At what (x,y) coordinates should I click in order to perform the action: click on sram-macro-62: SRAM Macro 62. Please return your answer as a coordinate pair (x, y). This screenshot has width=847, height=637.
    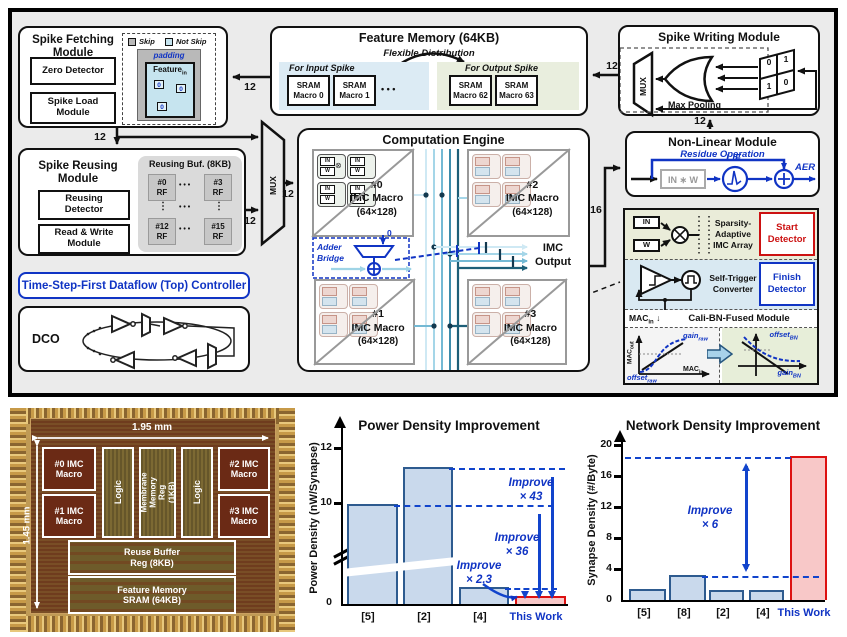
    Looking at the image, I should click on (470, 90).